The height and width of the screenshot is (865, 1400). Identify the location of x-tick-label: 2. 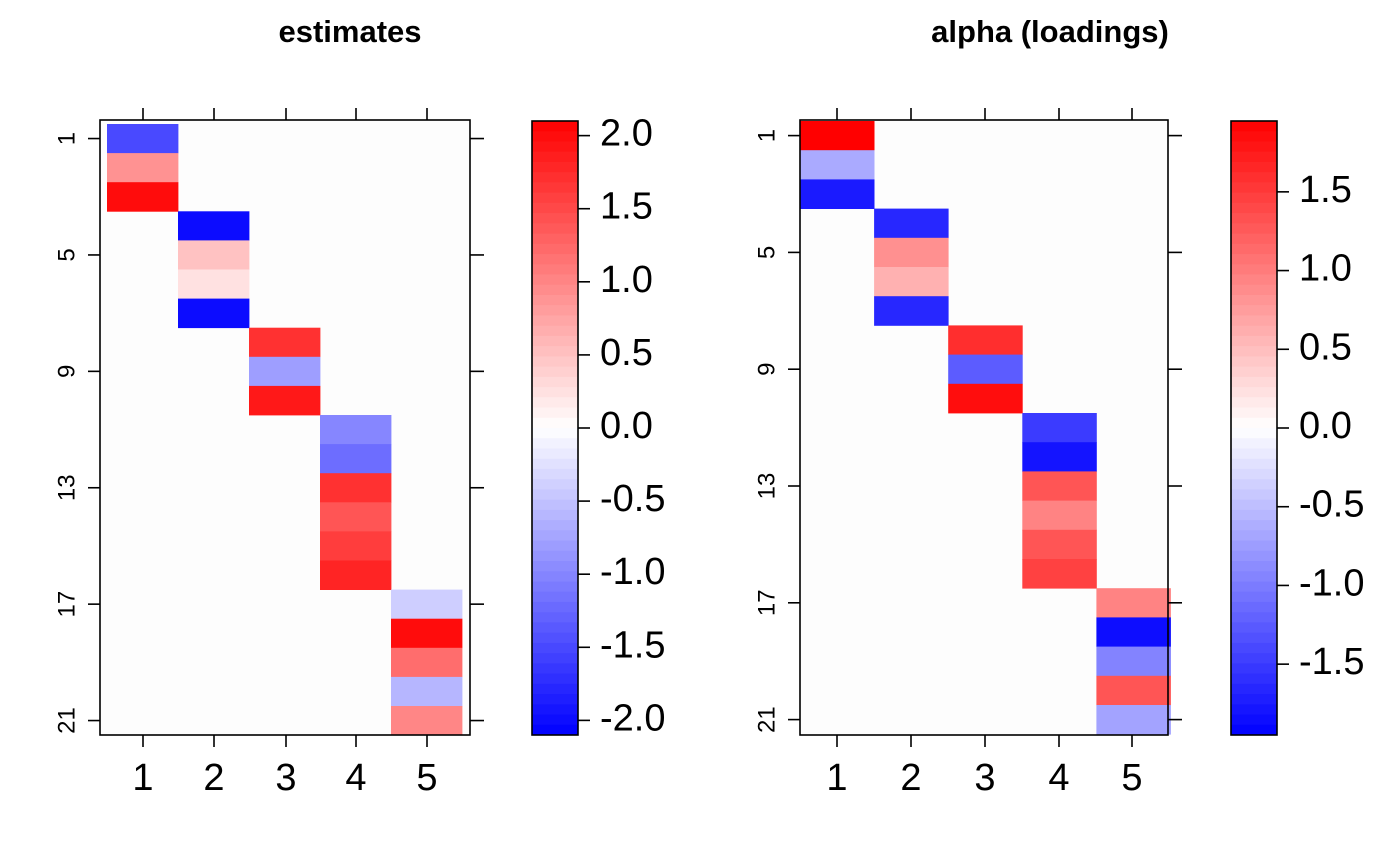
(213, 778).